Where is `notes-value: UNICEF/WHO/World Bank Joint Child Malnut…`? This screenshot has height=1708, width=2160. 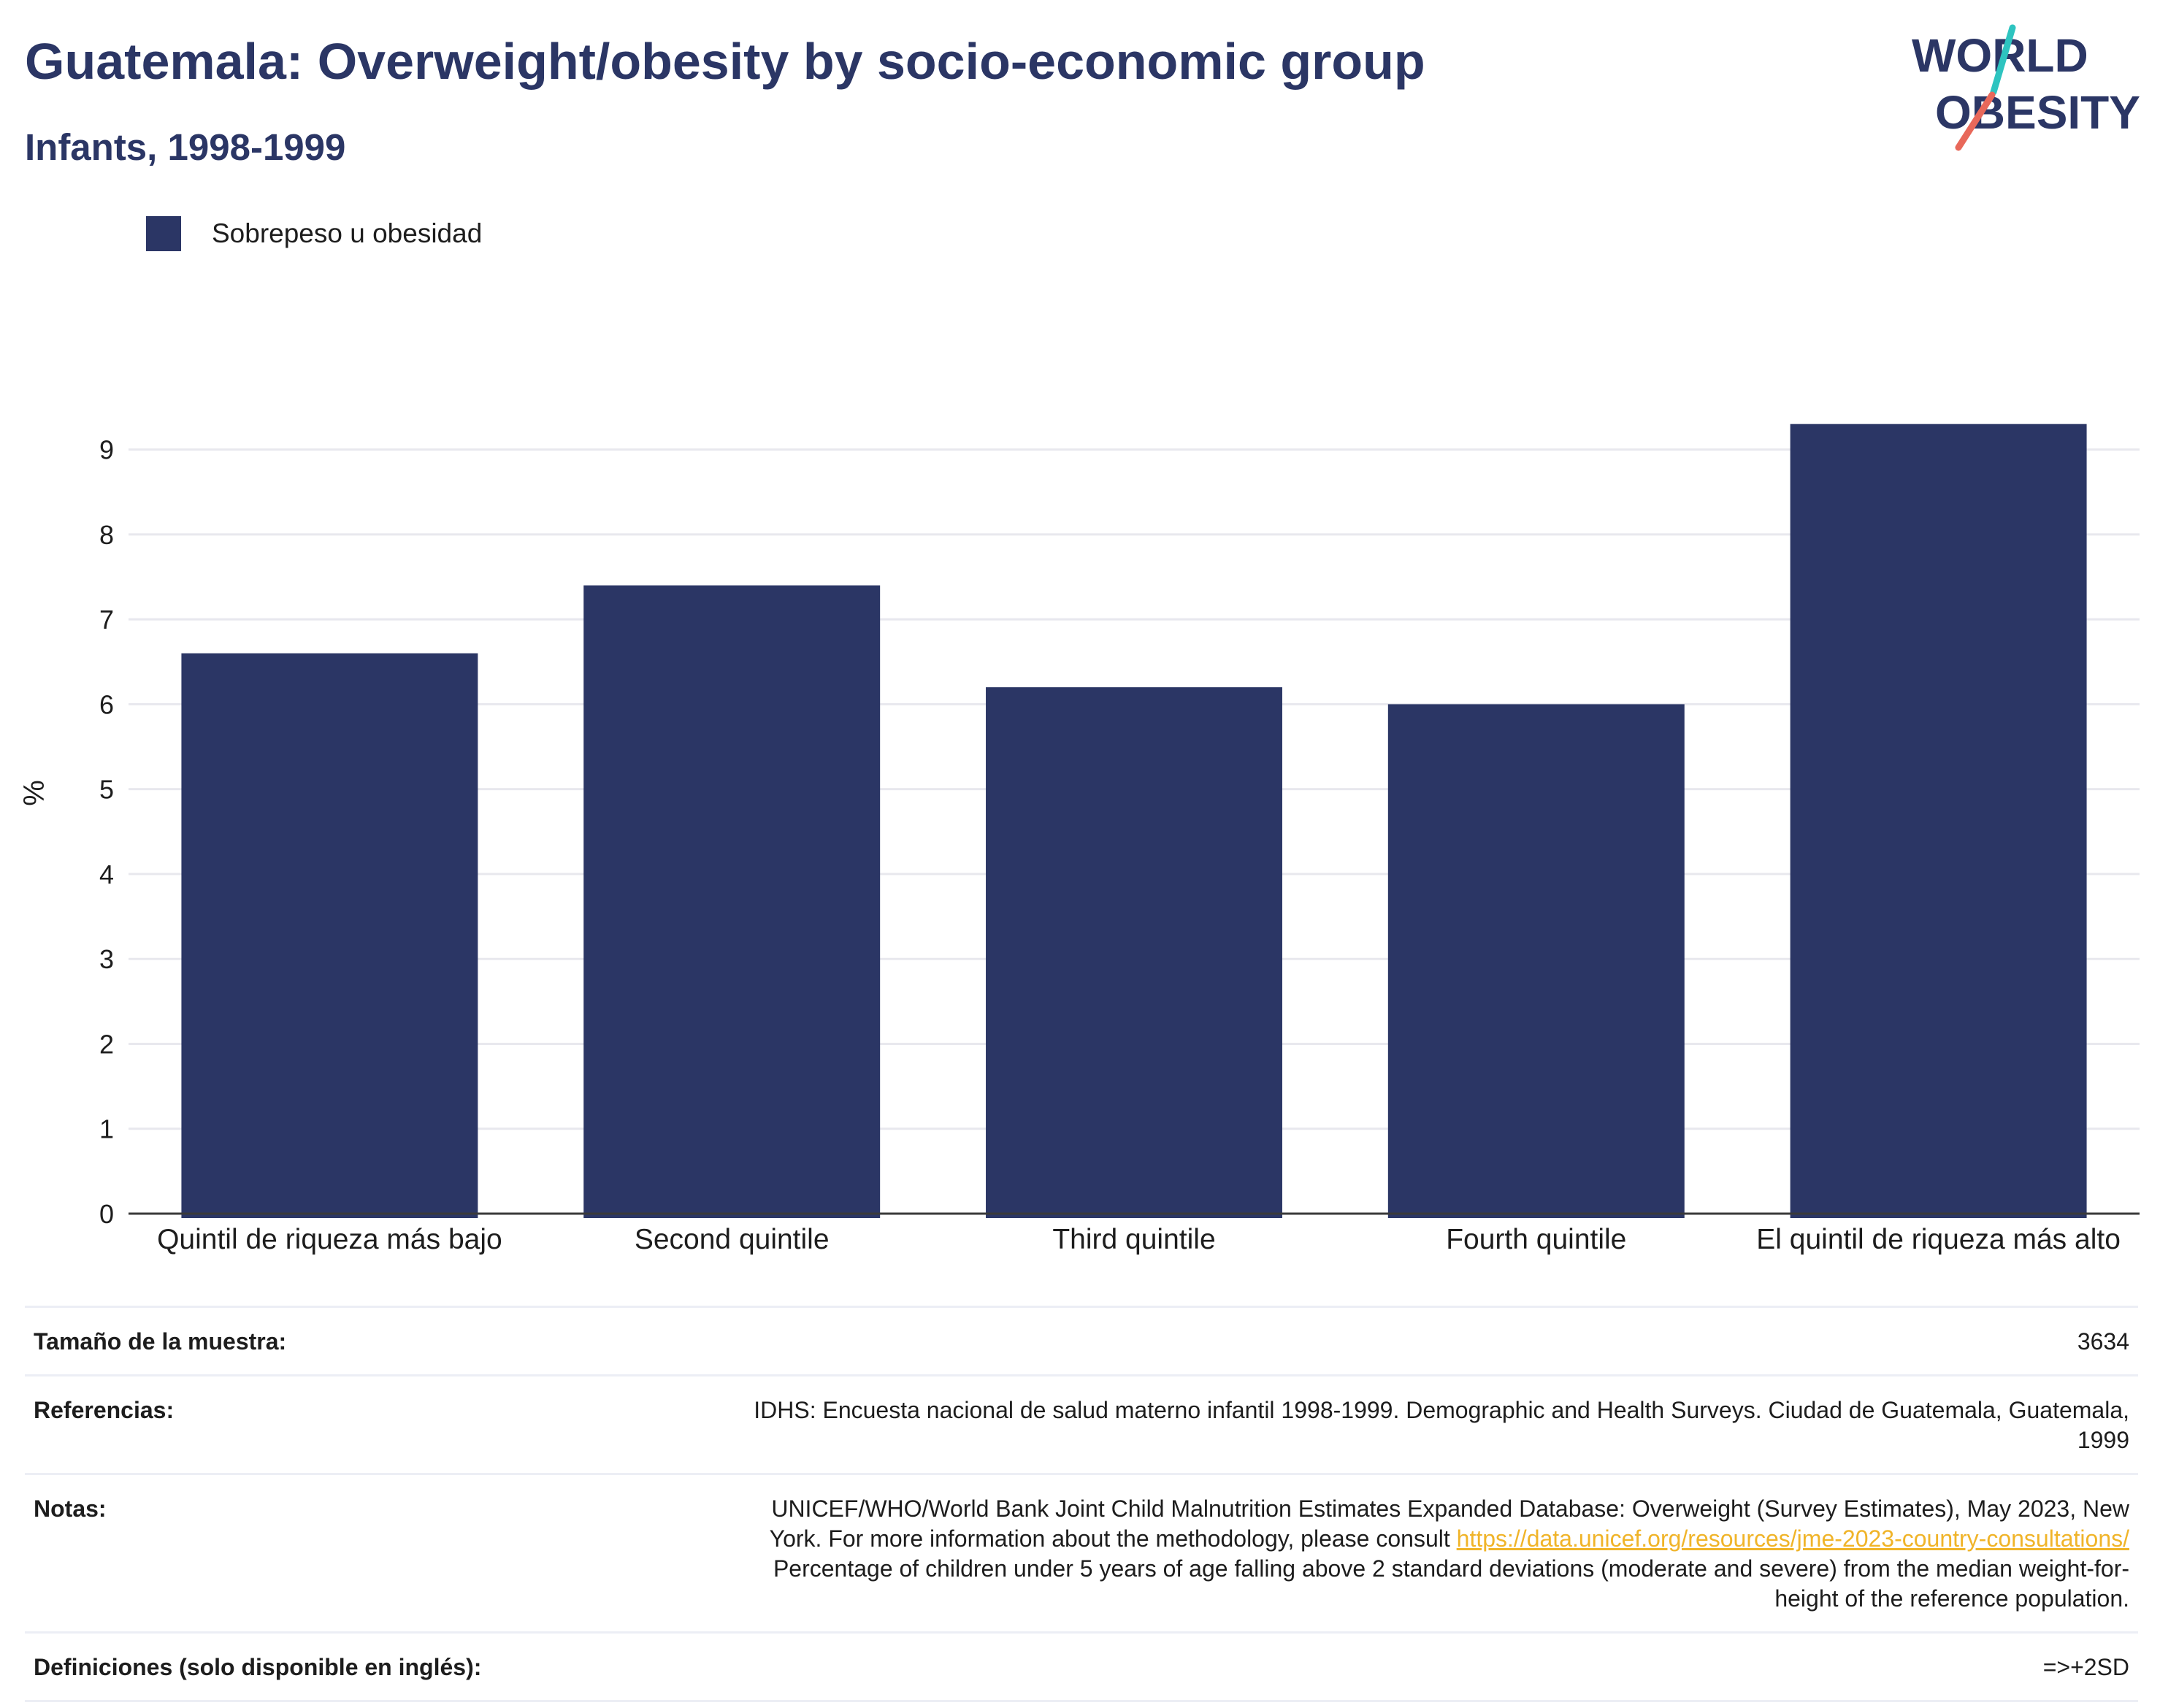 notes-value: UNICEF/WHO/World Bank Joint Child Malnut… is located at coordinates (1367, 1553).